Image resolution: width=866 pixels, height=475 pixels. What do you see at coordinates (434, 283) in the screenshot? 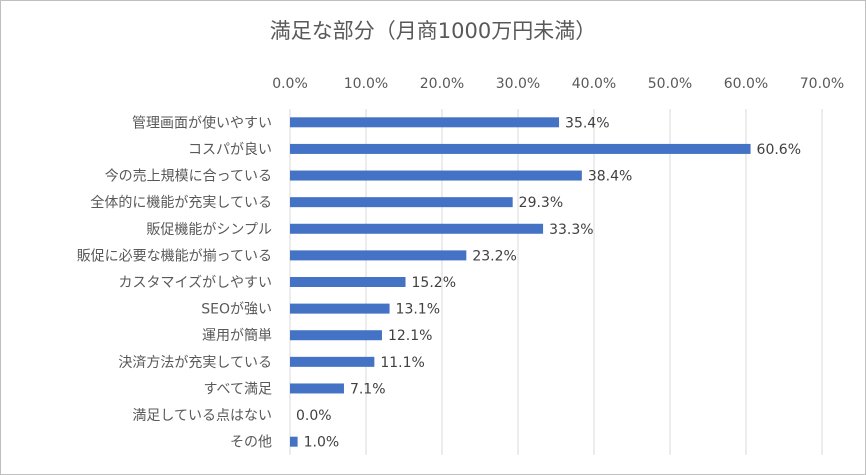
I see `data-label: 15.2%` at bounding box center [434, 283].